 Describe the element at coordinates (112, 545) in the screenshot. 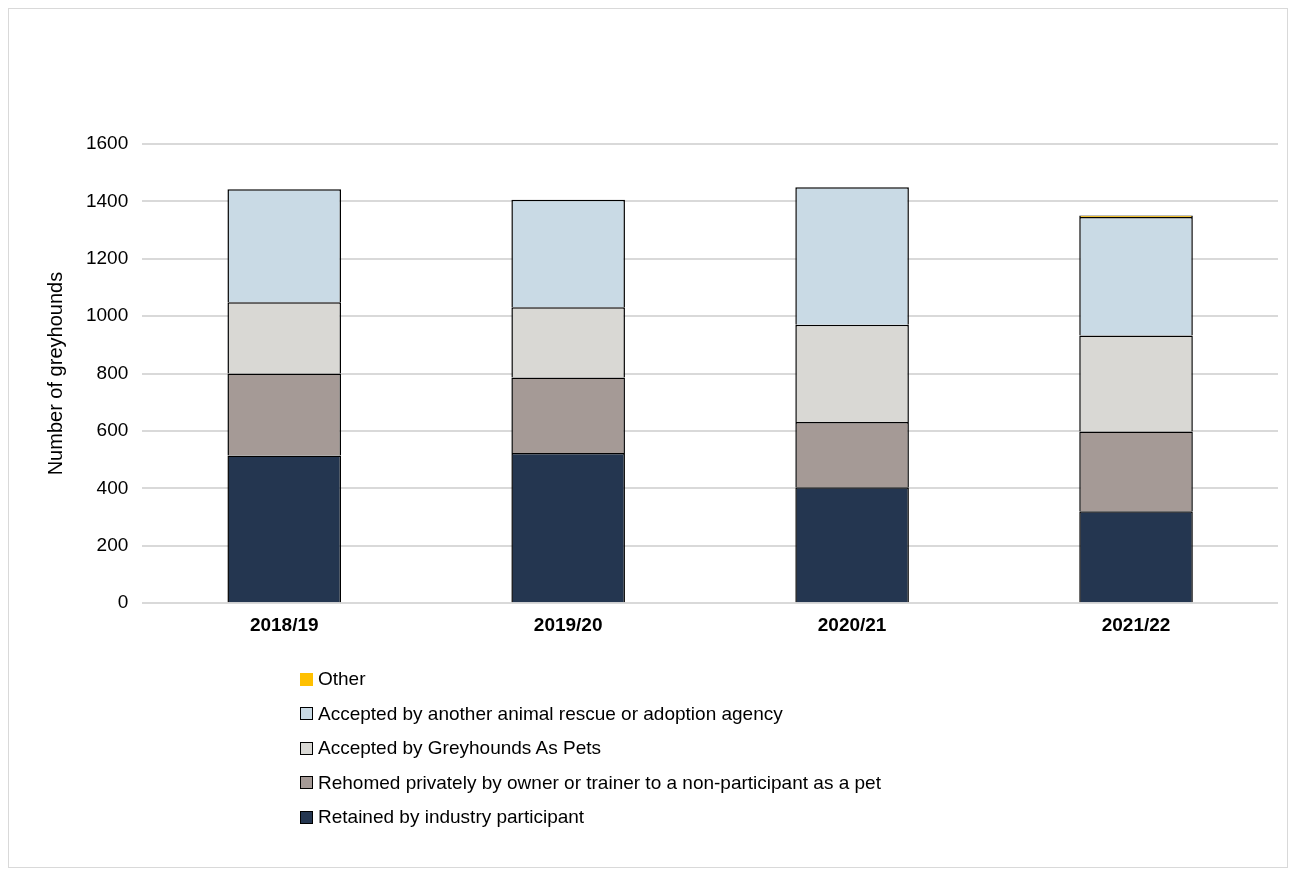

I see `y-tick-label: 200` at that location.